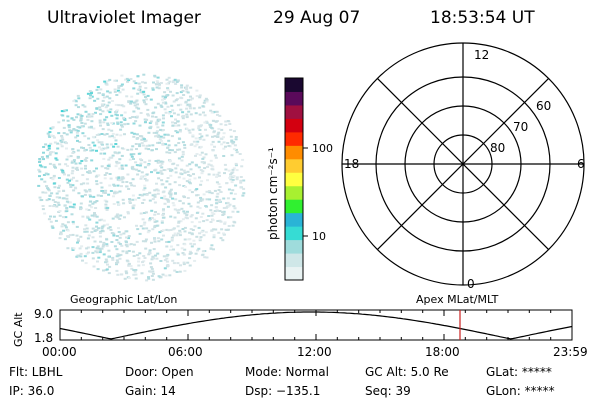 This screenshot has width=600, height=400. Describe the element at coordinates (283, 391) in the screenshot. I see `status-dsp: Dsp: −135.1` at that location.